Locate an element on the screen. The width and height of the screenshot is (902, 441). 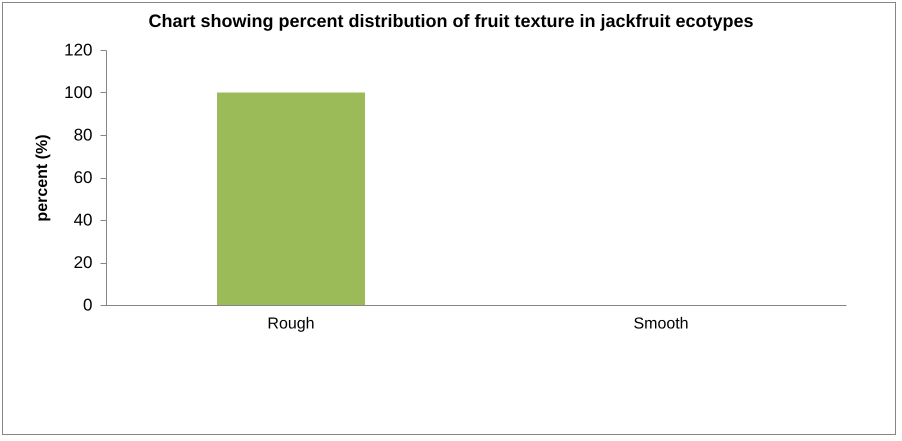
y-tick-label: 0 is located at coordinates (87, 305).